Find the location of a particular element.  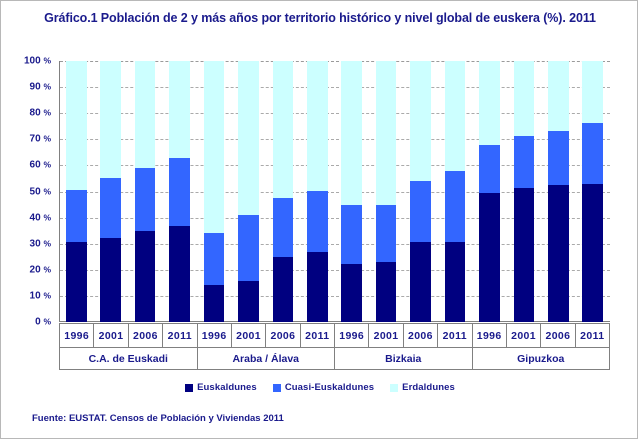

y-axis-tick-40: 40 % is located at coordinates (40, 217).